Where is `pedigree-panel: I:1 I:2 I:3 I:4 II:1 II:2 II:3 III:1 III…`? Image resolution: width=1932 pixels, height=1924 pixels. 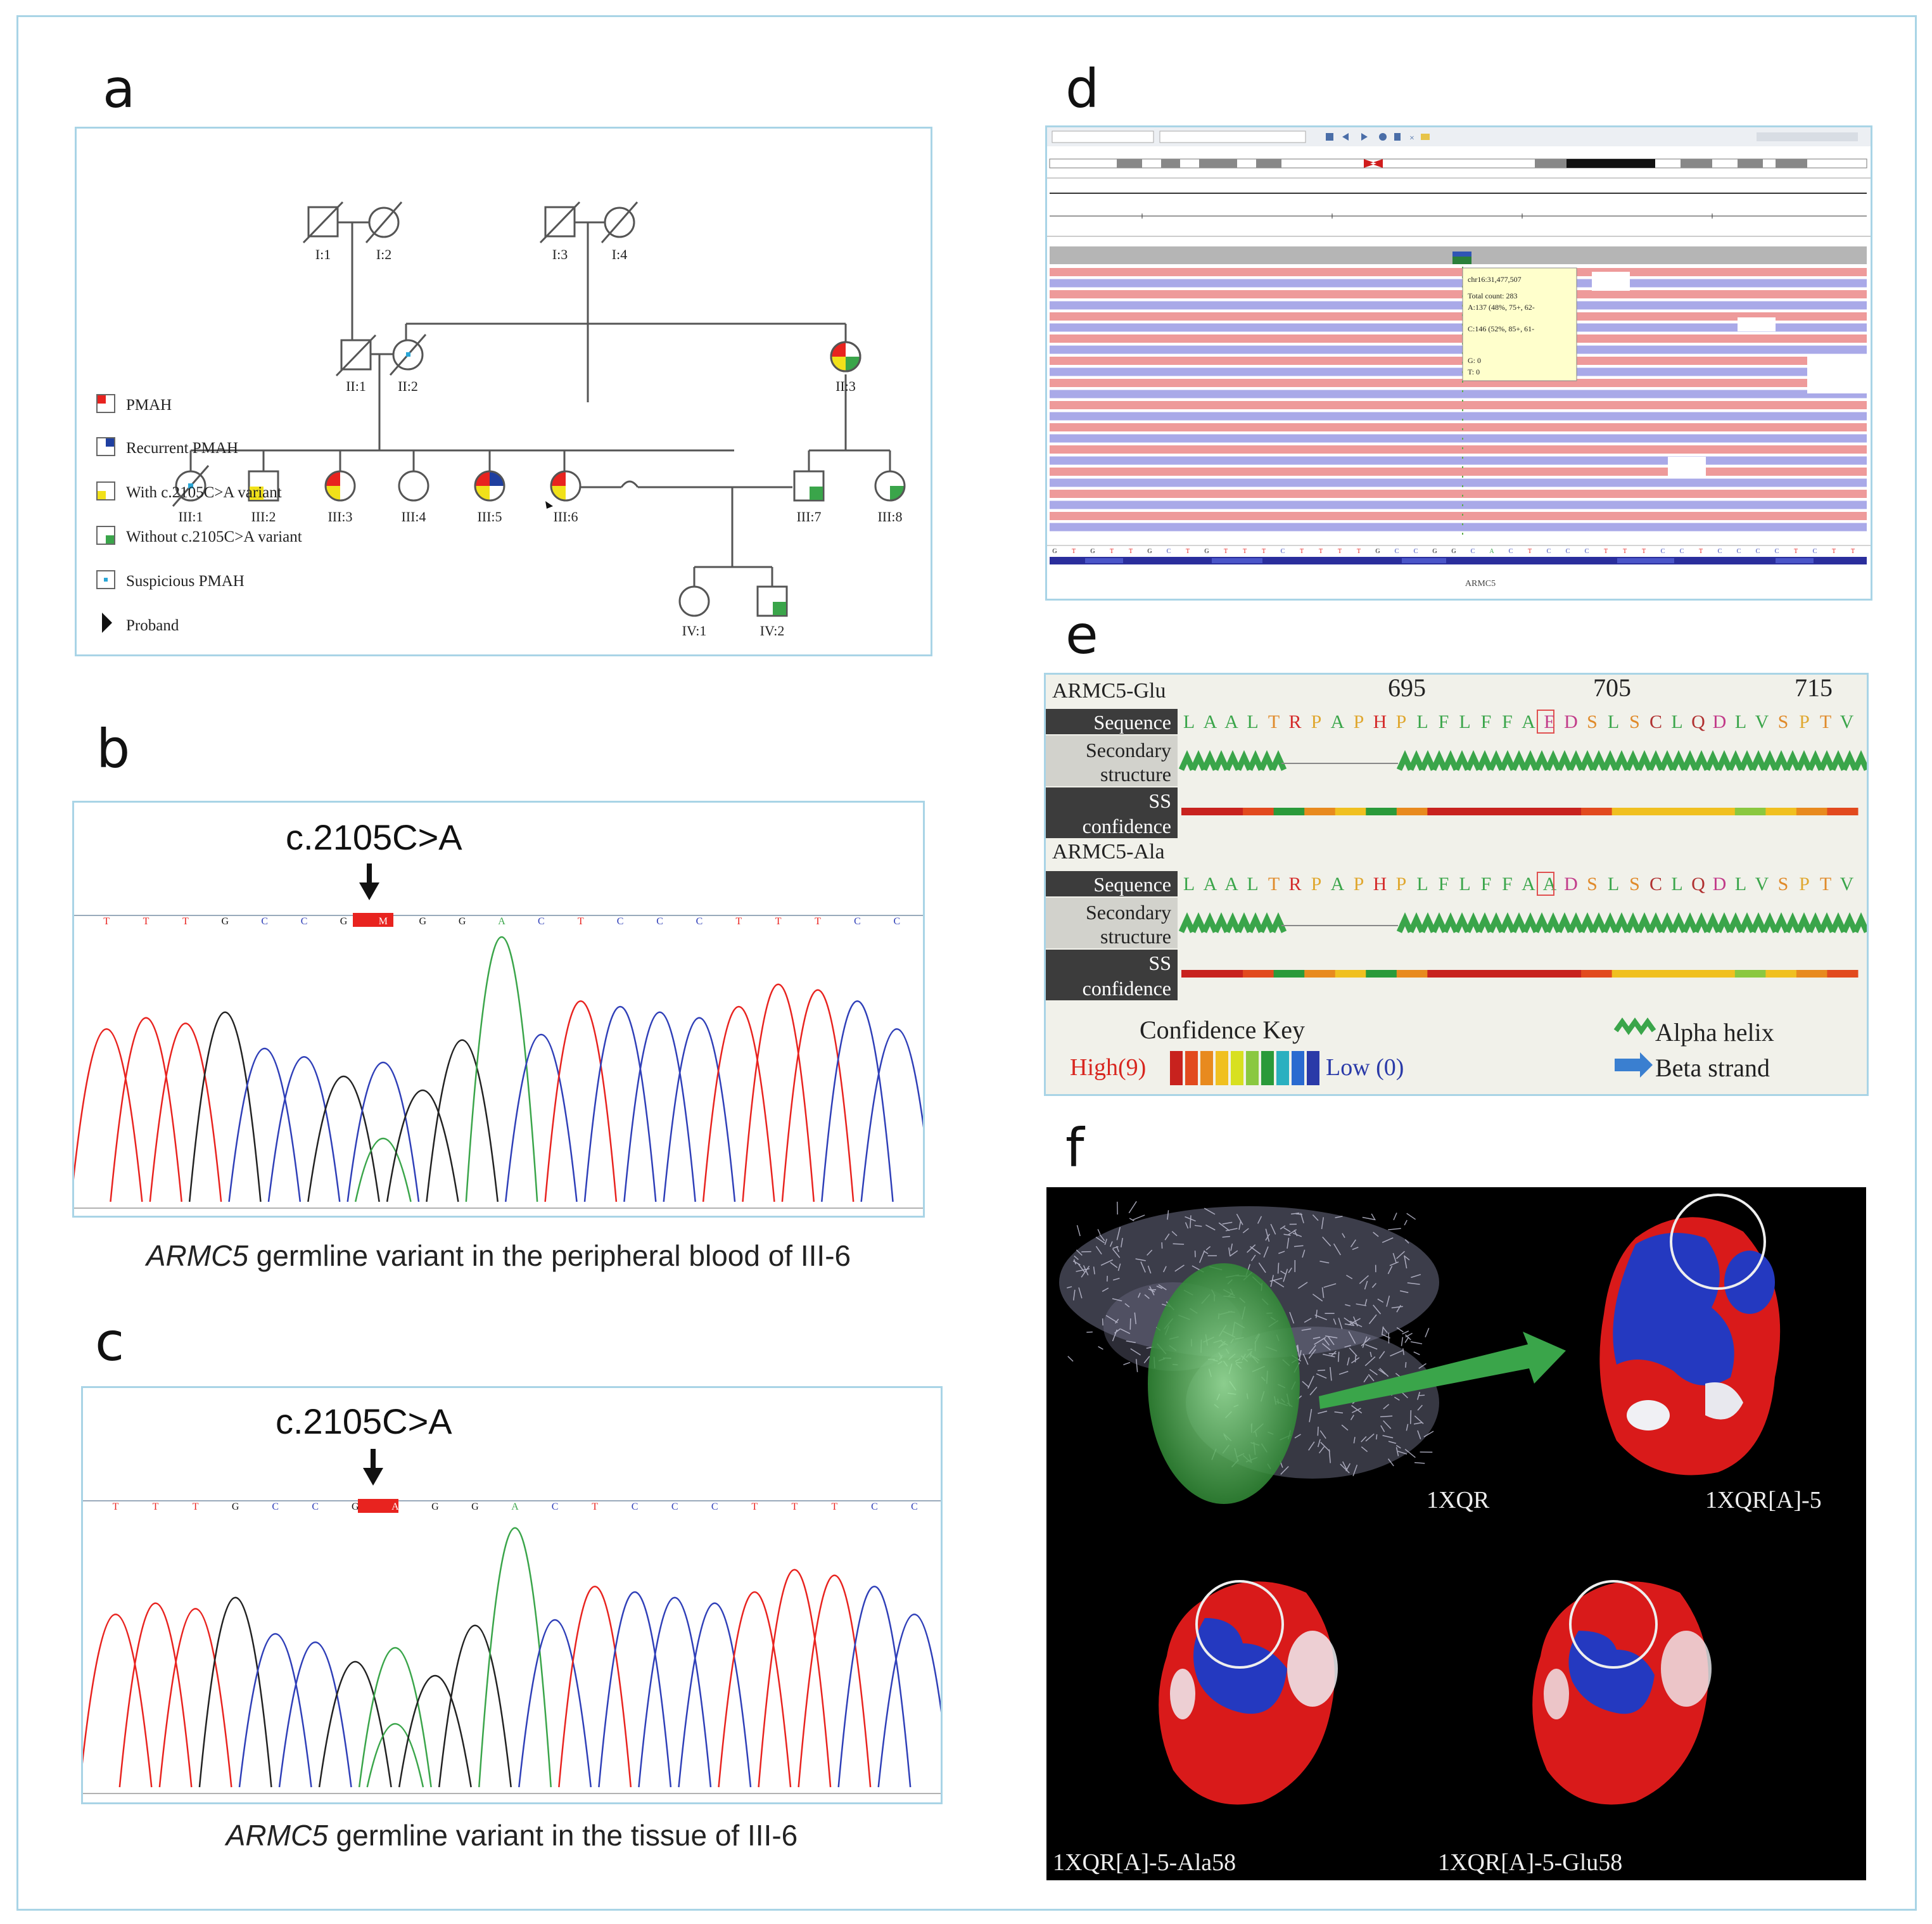
pedigree-panel: I:1 I:2 I:3 I:4 II:1 II:2 II:3 III:1 III… is located at coordinates (503, 391).